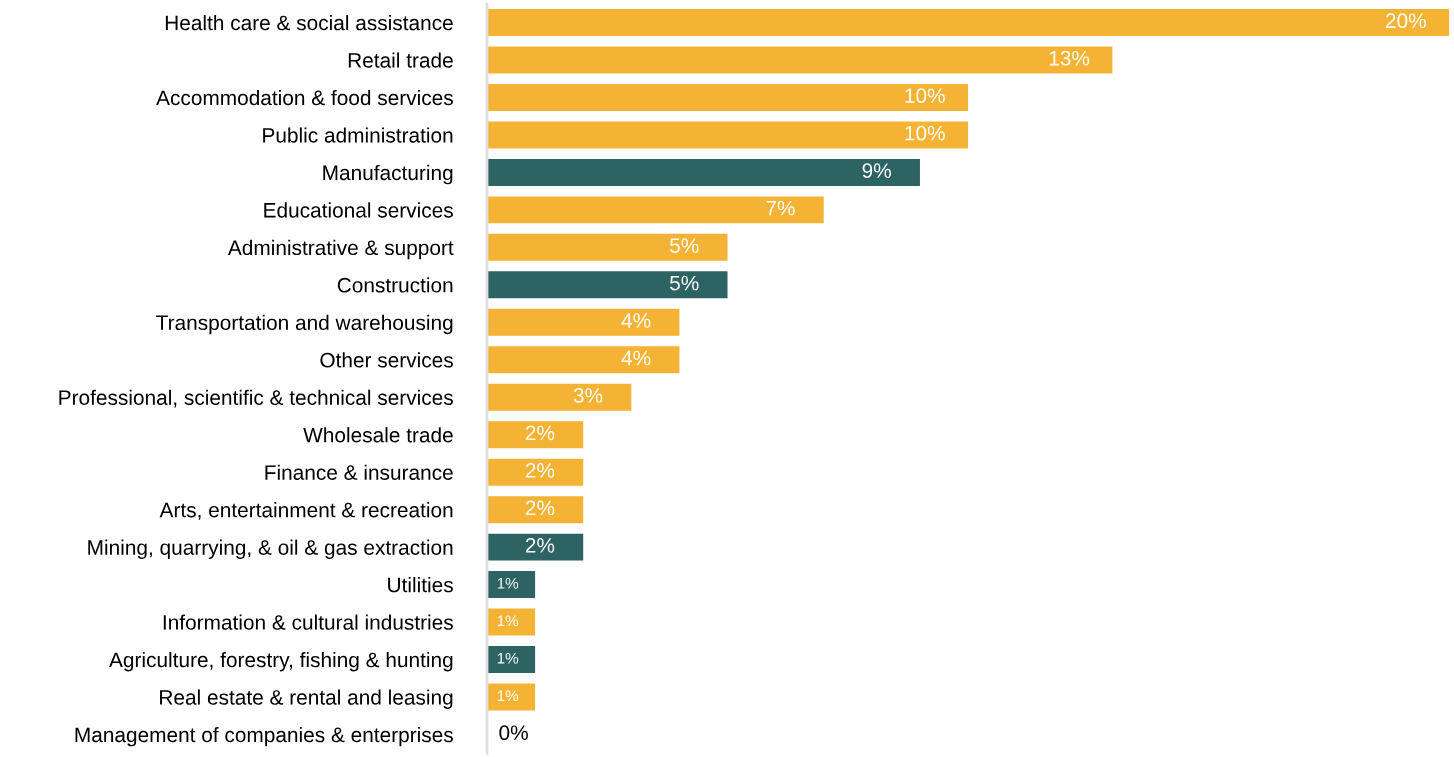 The image size is (1454, 757). I want to click on y-tick-label: Health care & social assistance, so click(309, 22).